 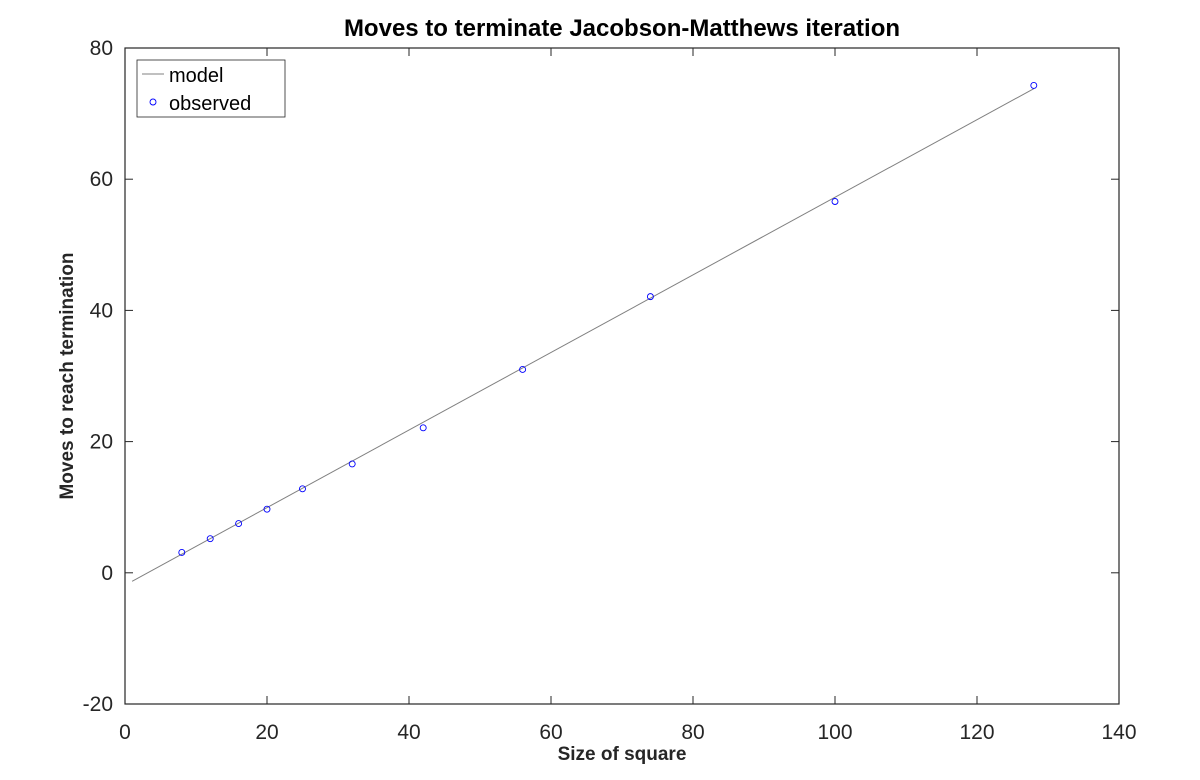 I want to click on y-tick-label: -20, so click(x=98, y=704).